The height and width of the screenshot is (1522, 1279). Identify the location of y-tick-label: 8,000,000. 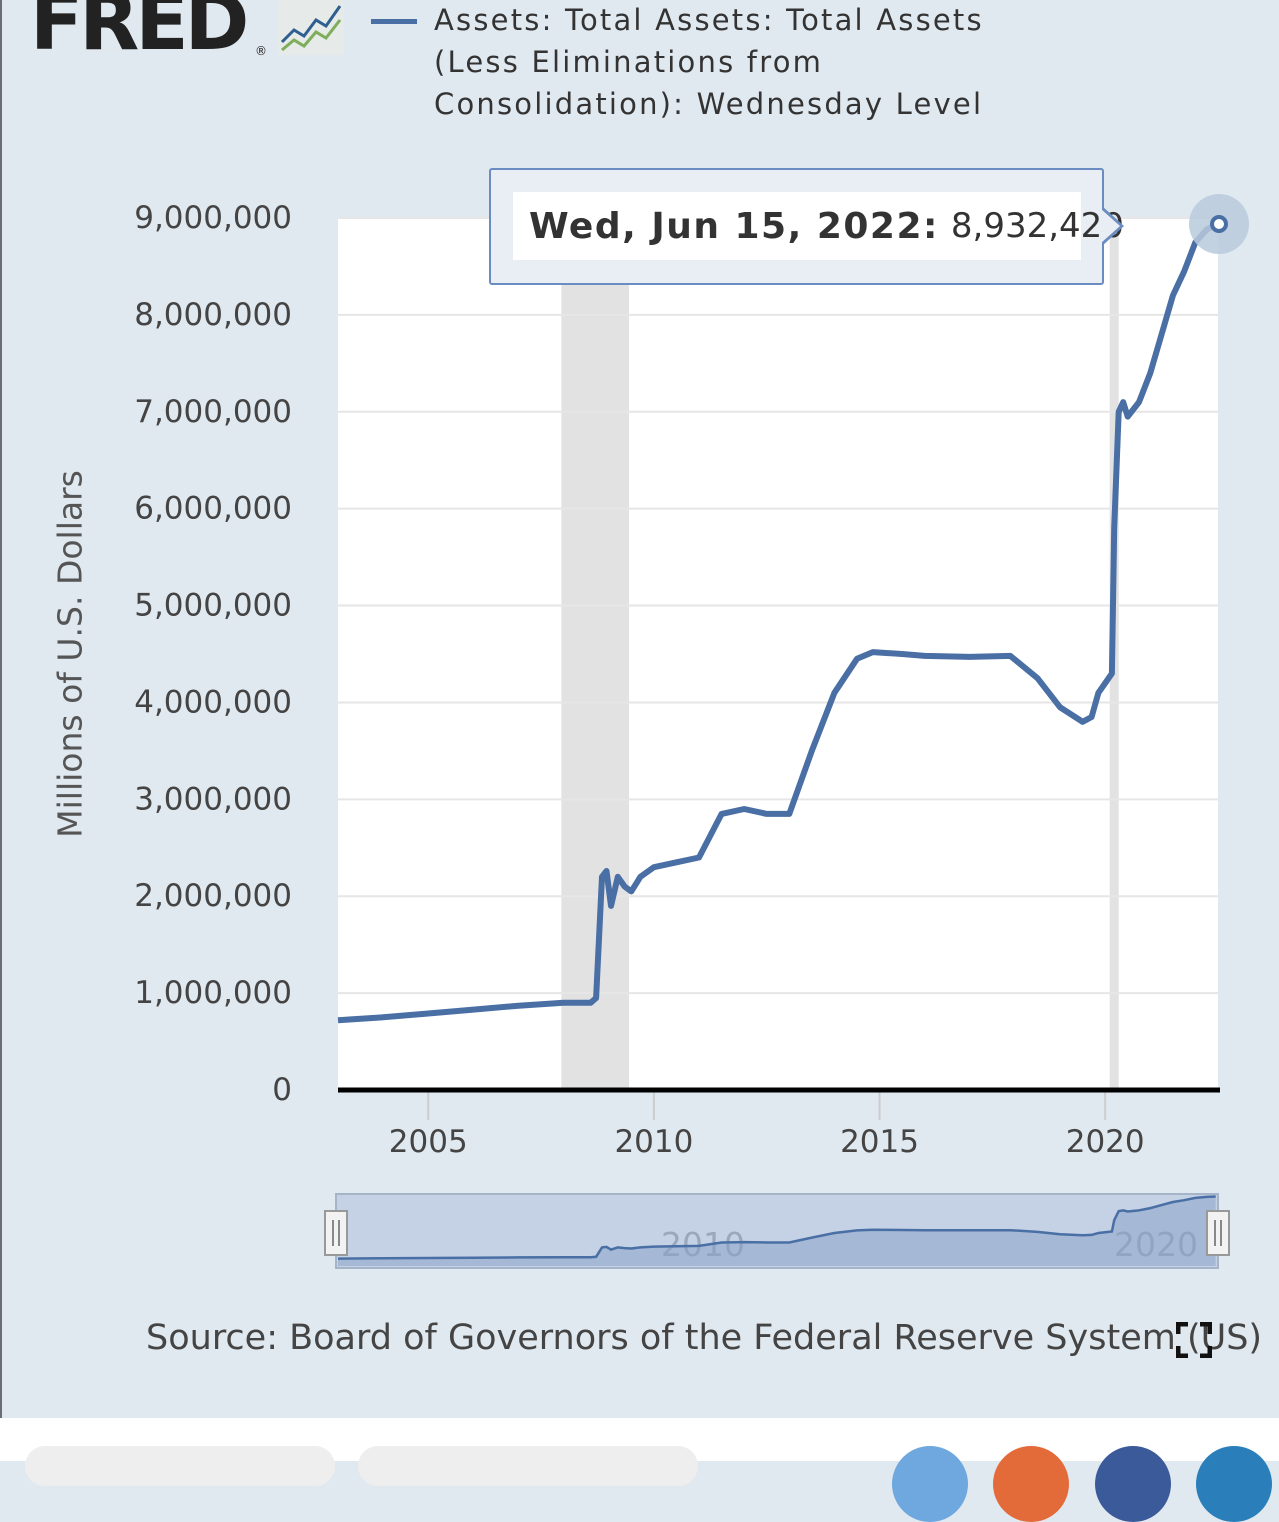
(213, 315).